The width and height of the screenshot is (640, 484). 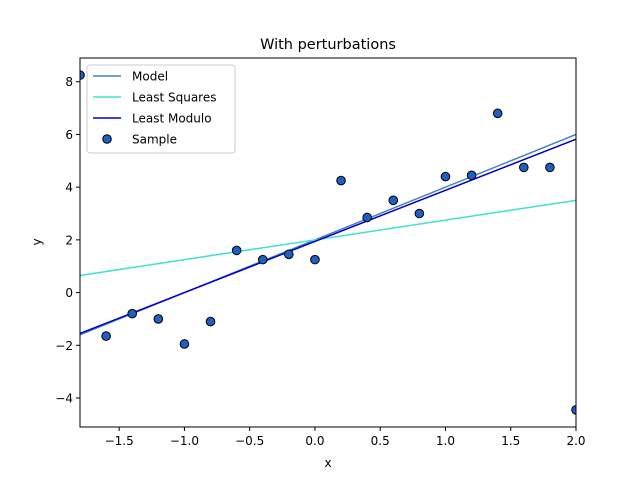 What do you see at coordinates (510, 441) in the screenshot?
I see `x-tick-label: 1.5` at bounding box center [510, 441].